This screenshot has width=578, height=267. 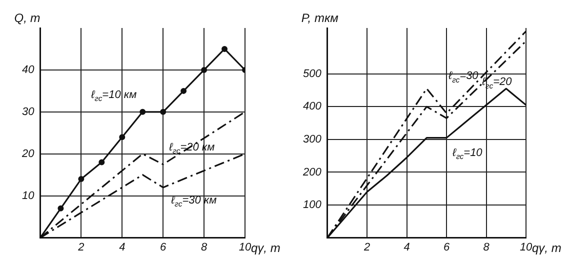 I want to click on y-axis-title: P, ткм, so click(x=319, y=18).